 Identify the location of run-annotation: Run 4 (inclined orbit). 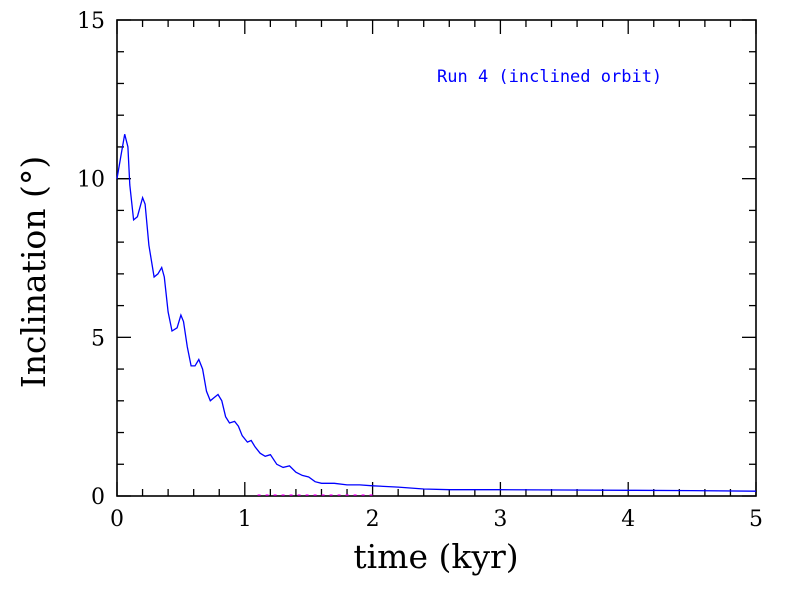
(549, 77).